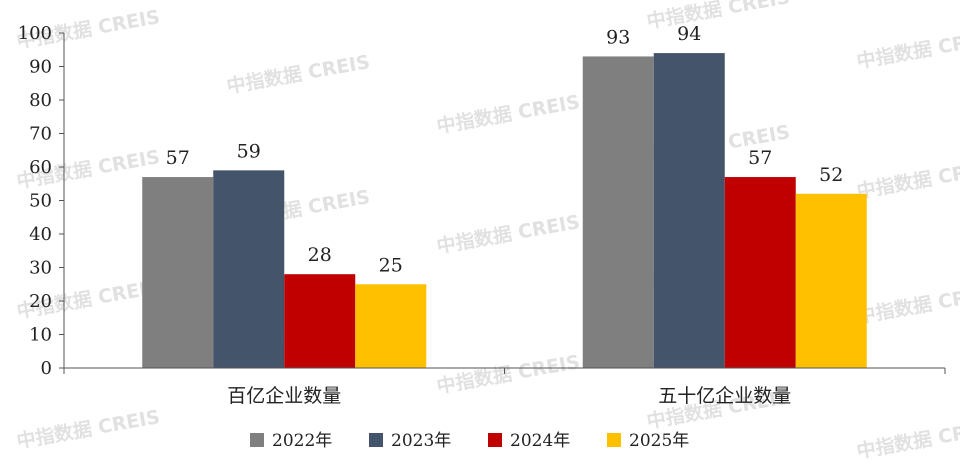 The height and width of the screenshot is (470, 960). What do you see at coordinates (40, 167) in the screenshot?
I see `y-tick-label: 60` at bounding box center [40, 167].